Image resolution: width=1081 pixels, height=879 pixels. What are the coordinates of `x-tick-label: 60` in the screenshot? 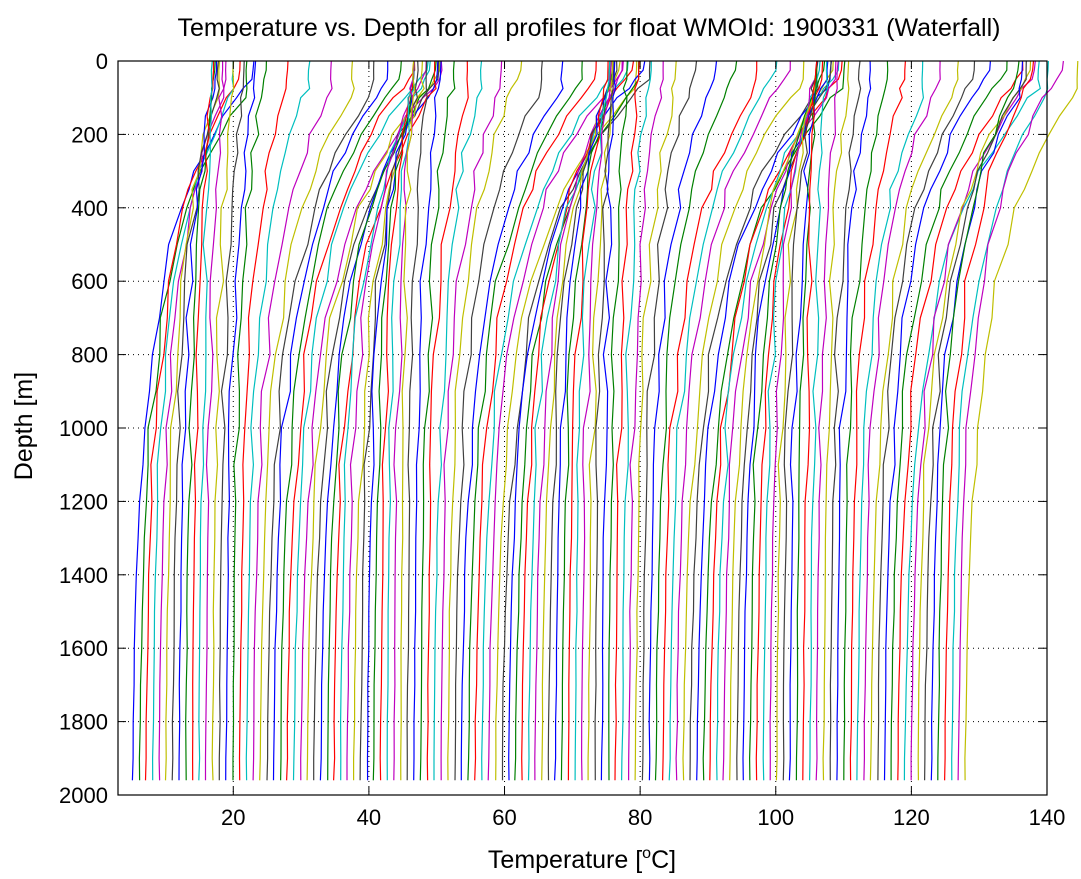 It's located at (504, 817).